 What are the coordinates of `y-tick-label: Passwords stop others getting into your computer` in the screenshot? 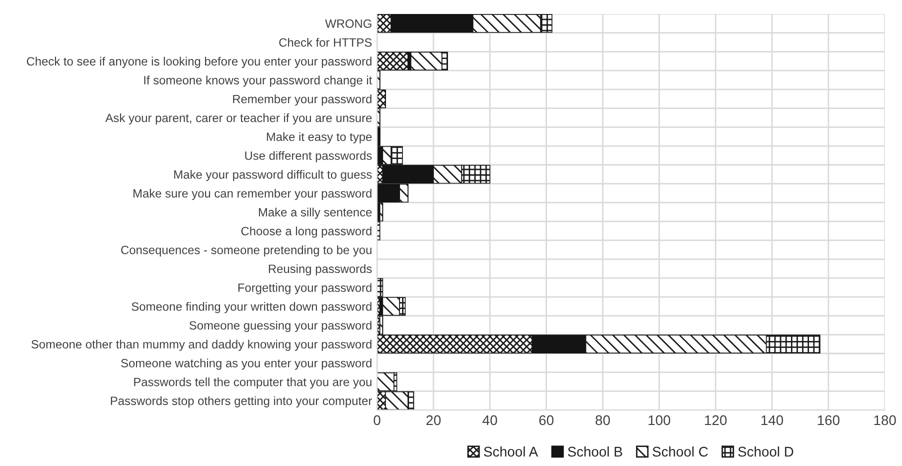 It's located at (241, 402).